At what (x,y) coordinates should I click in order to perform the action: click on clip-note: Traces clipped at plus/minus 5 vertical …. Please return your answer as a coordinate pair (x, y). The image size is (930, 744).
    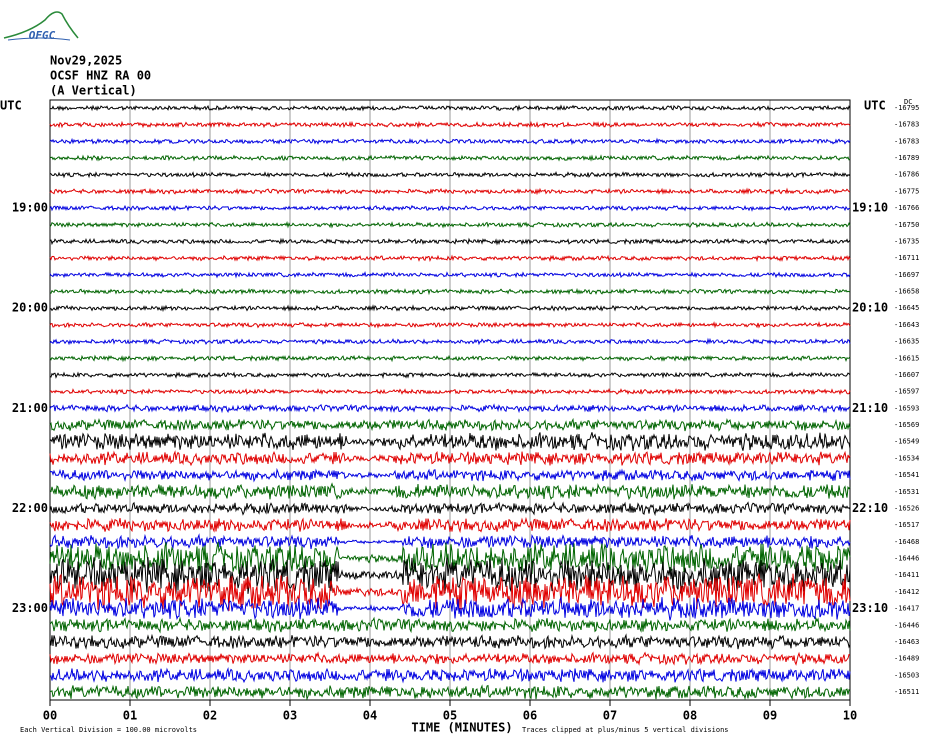
    Looking at the image, I should click on (625, 730).